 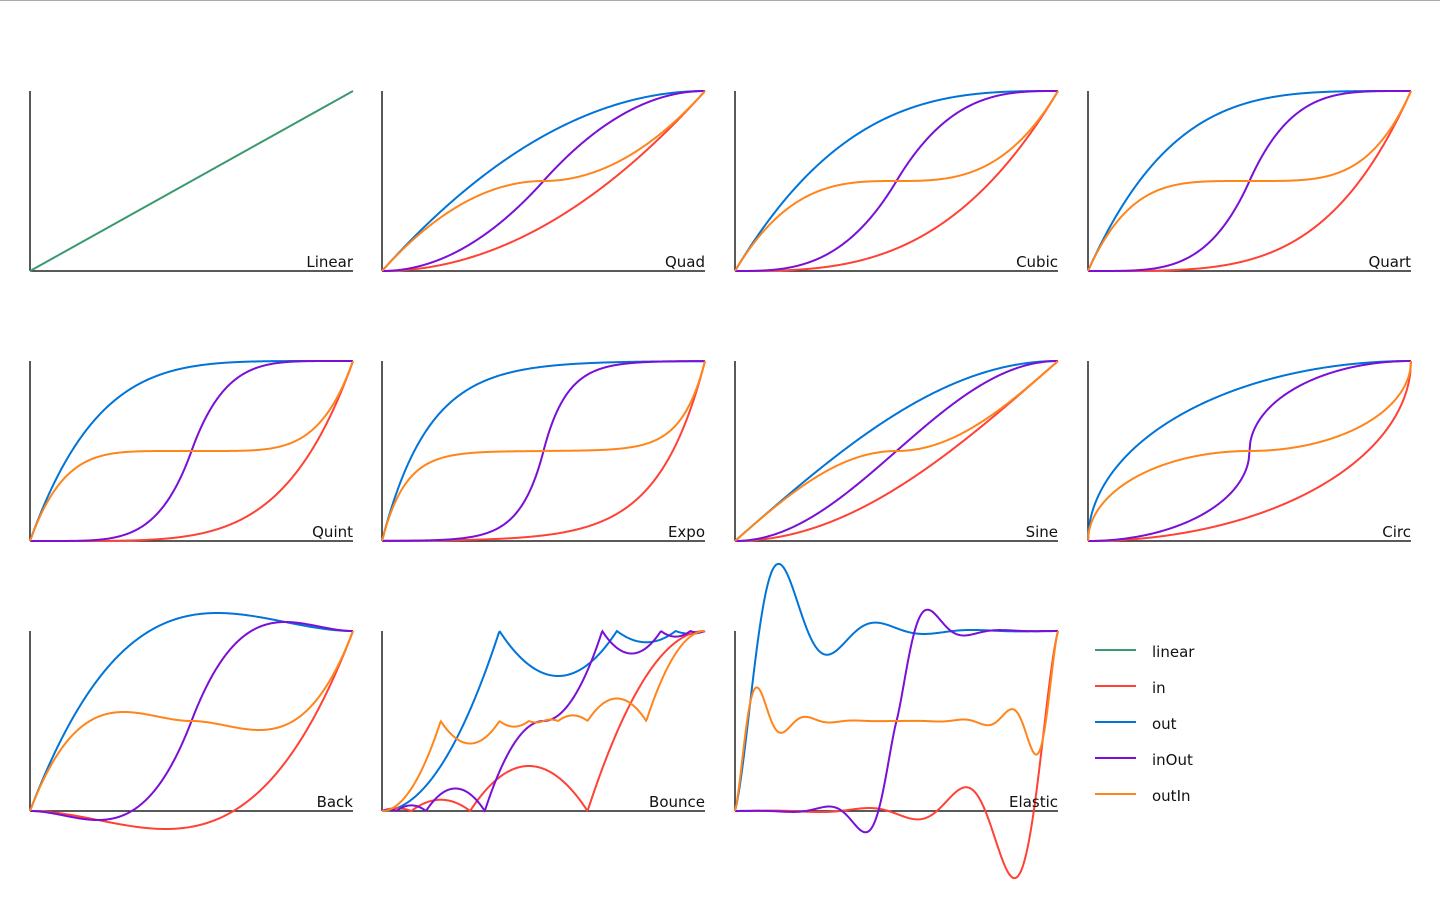 What do you see at coordinates (1159, 688) in the screenshot?
I see `legend-label: in` at bounding box center [1159, 688].